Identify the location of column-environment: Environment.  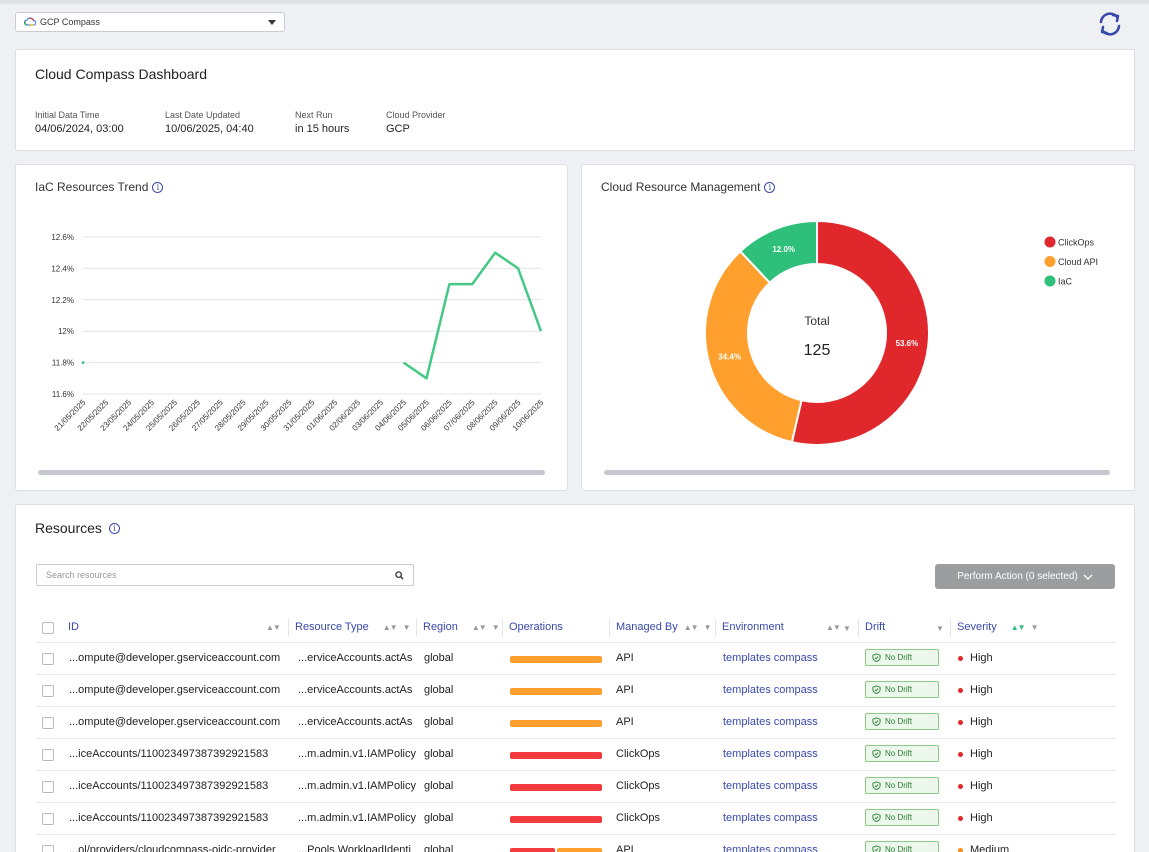
(753, 627).